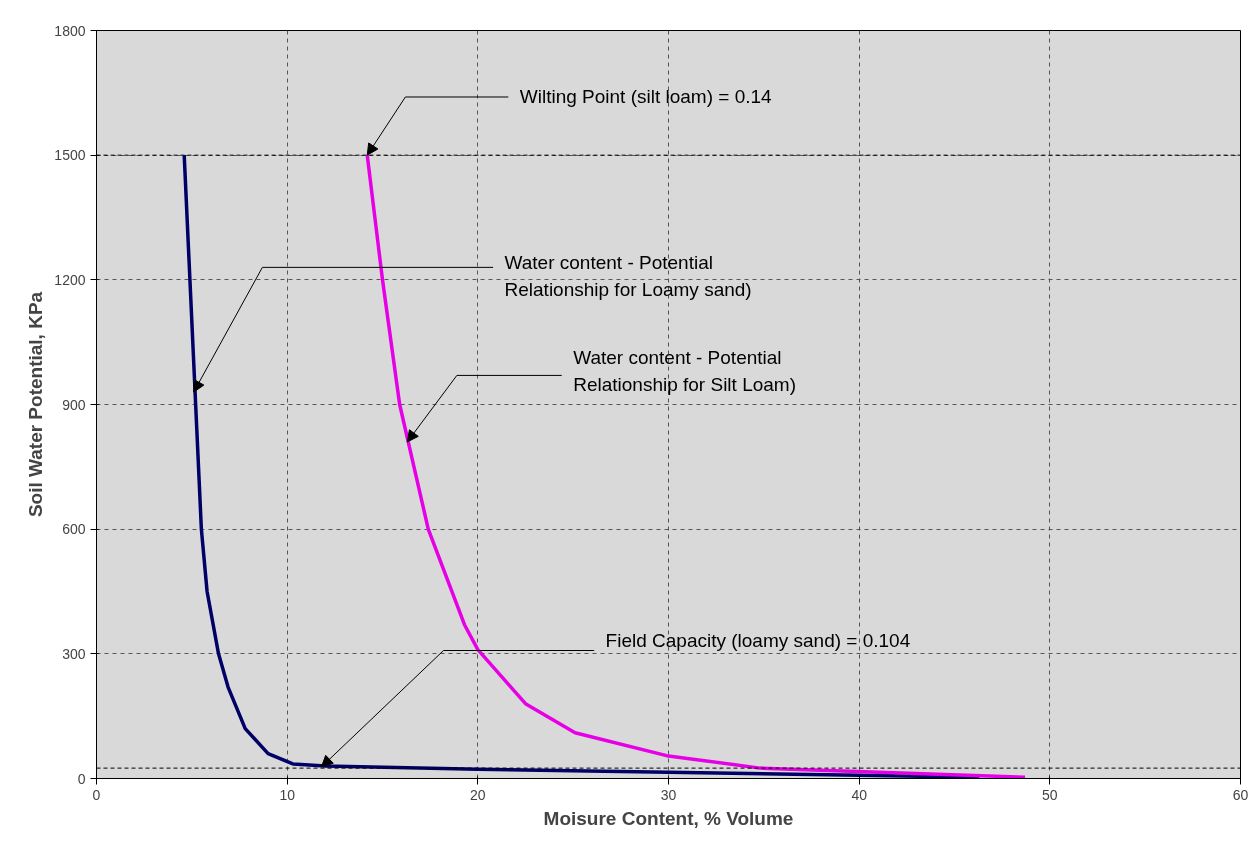  I want to click on annotation: Wilting Point (silt loam) = 0.14, so click(646, 97).